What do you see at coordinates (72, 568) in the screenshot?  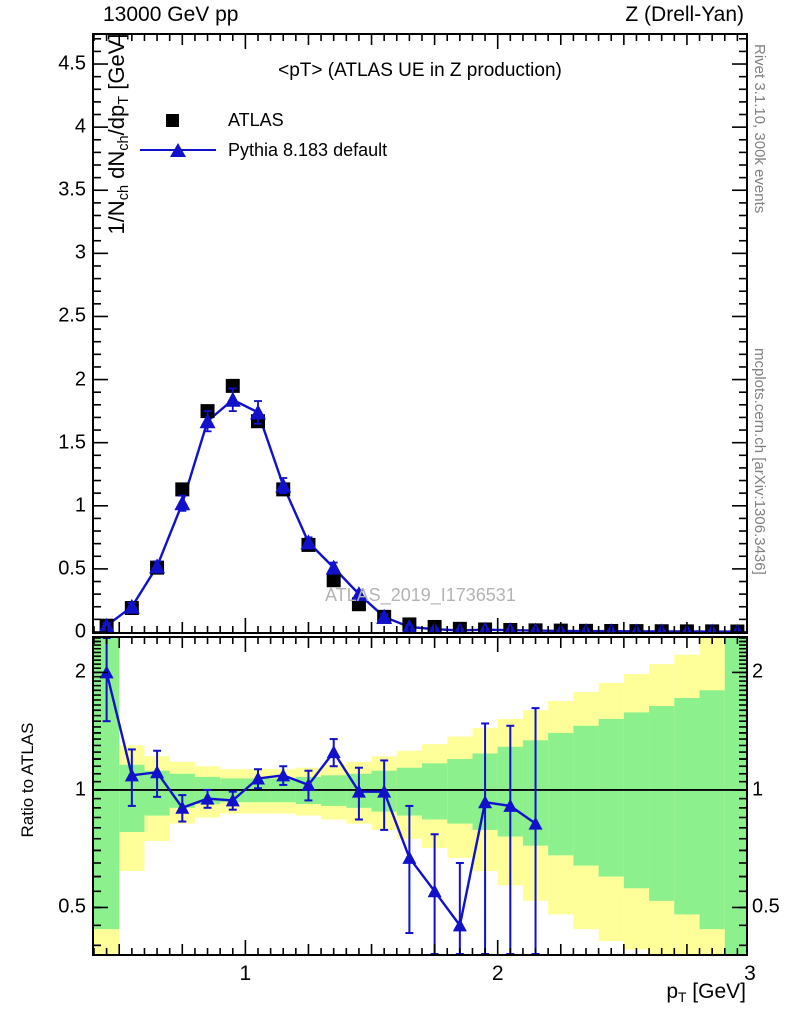 I see `main-y-tick-0.5: 0.5` at bounding box center [72, 568].